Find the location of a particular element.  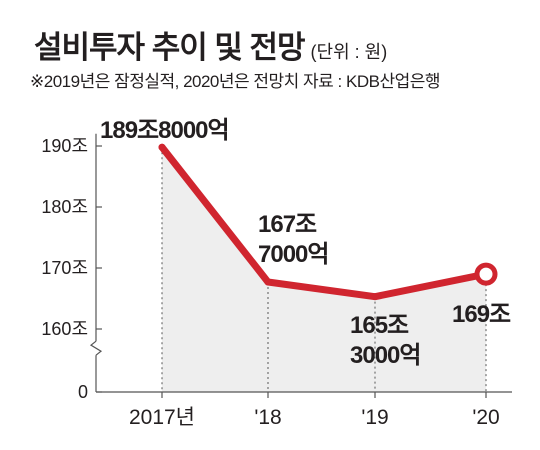

data-label: 169조 is located at coordinates (481, 314).